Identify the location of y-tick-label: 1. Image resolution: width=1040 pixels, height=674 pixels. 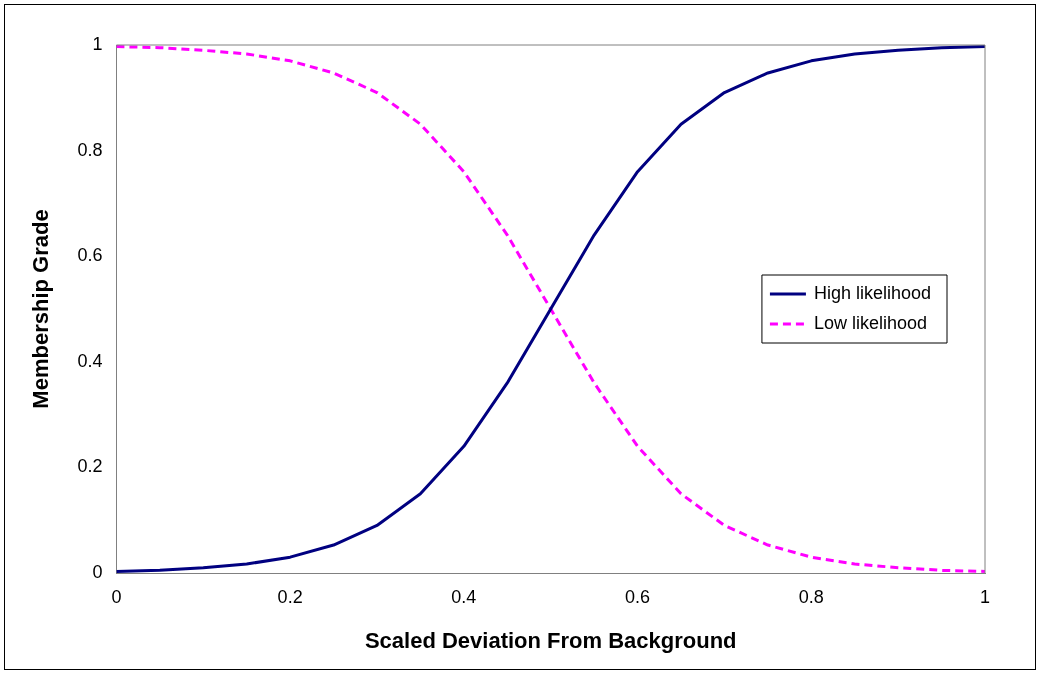
(97, 43).